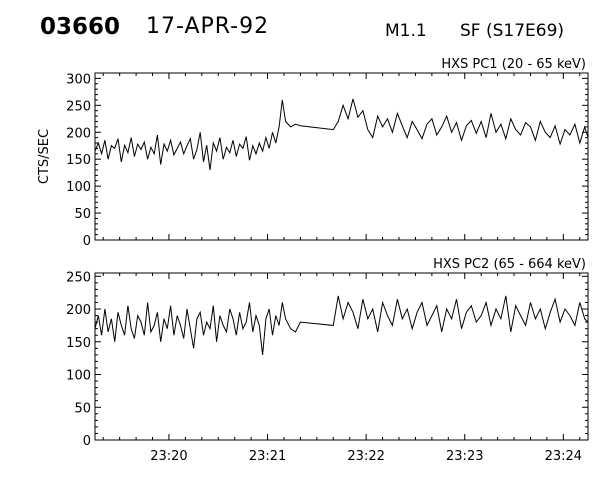  What do you see at coordinates (509, 264) in the screenshot?
I see `panel-title: HXS PC2 (65 - 664 keV)` at bounding box center [509, 264].